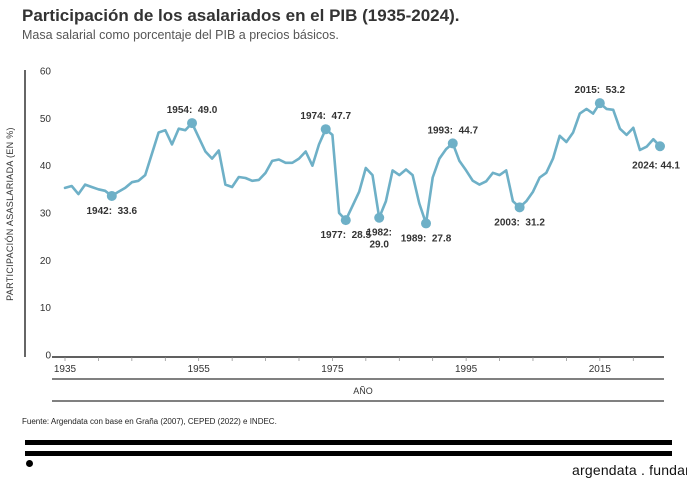 Image resolution: width=687 pixels, height=493 pixels. Describe the element at coordinates (629, 470) in the screenshot. I see `brand-logo: argendata . fundar` at that location.